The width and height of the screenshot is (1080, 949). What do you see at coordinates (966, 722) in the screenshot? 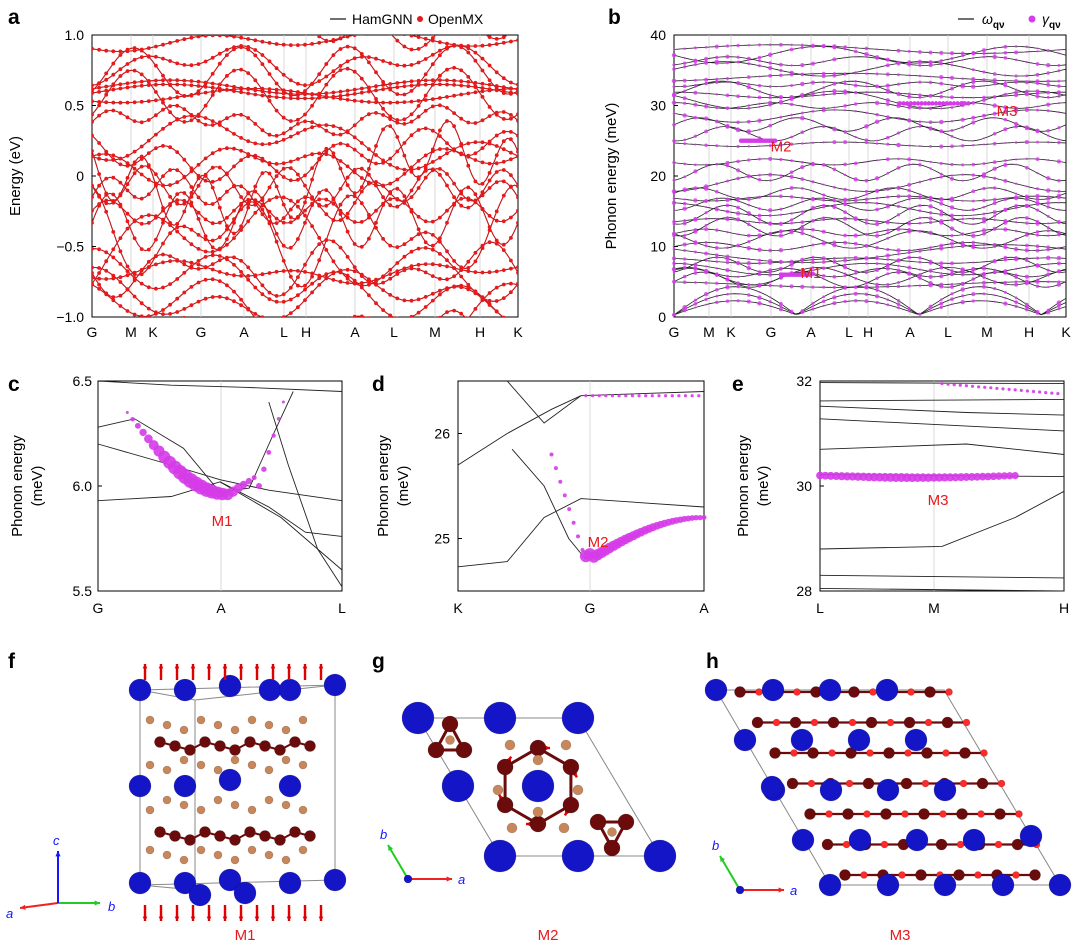
I see `red-atom` at bounding box center [966, 722].